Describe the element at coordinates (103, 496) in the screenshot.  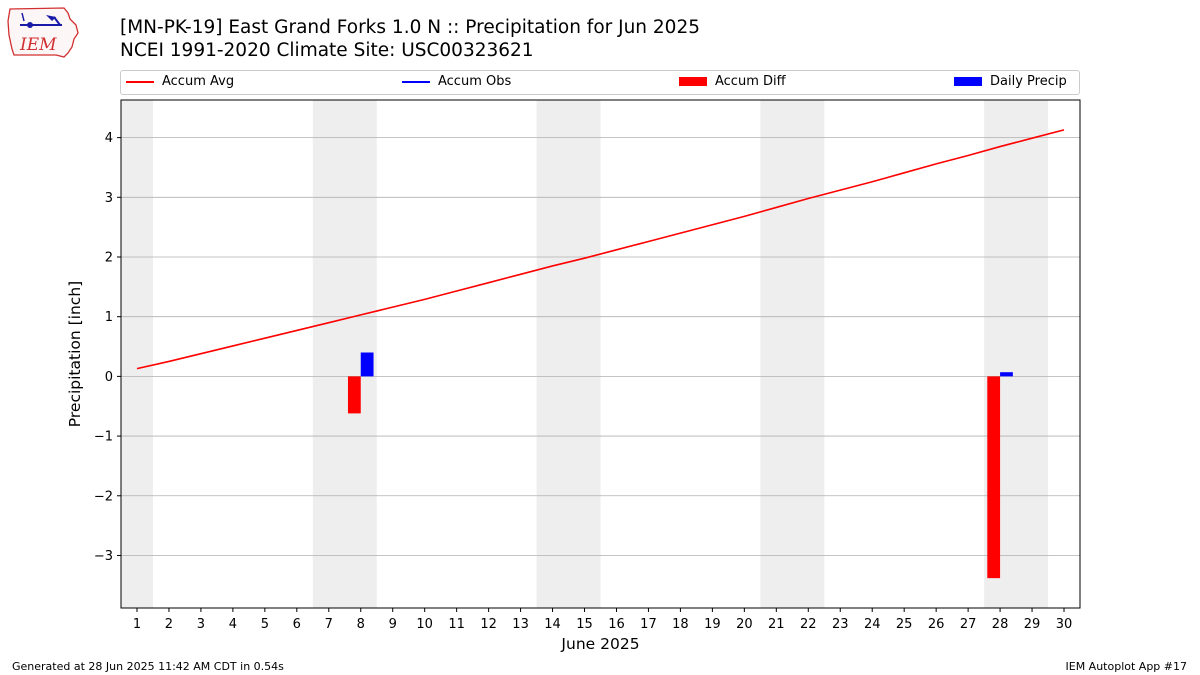
I see `y-tick-label-1: −2` at that location.